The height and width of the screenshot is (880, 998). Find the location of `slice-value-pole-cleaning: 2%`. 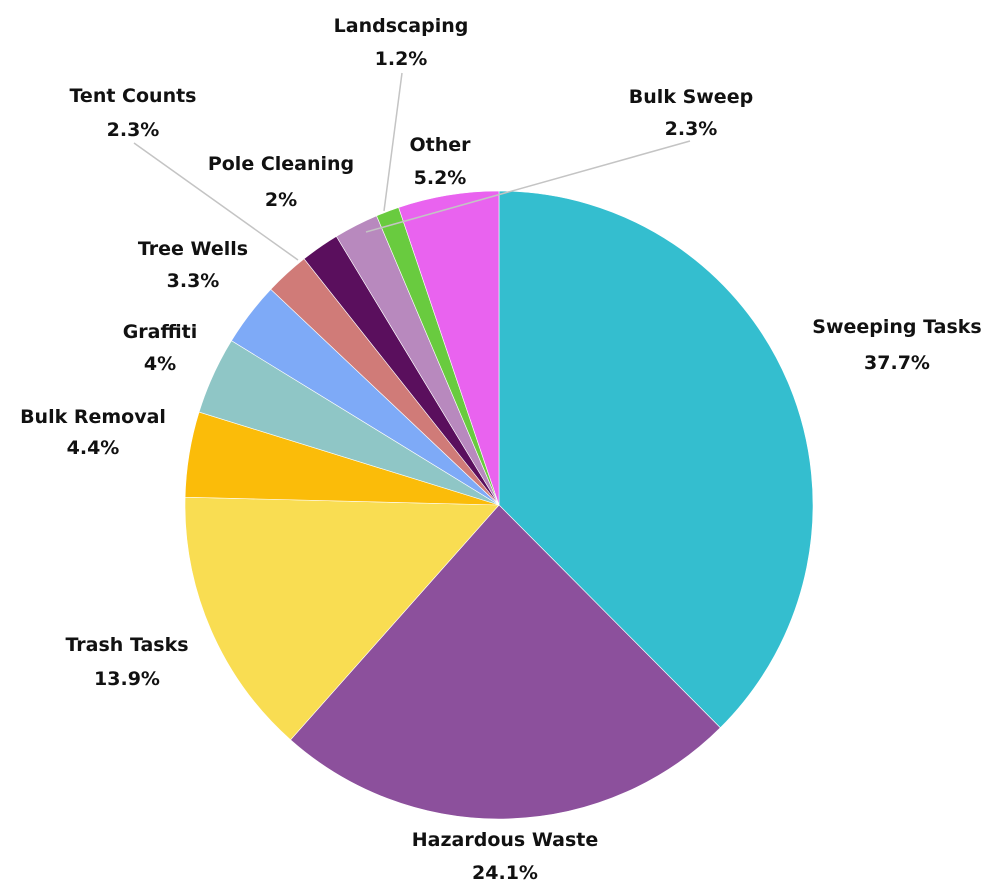

slice-value-pole-cleaning: 2% is located at coordinates (281, 200).